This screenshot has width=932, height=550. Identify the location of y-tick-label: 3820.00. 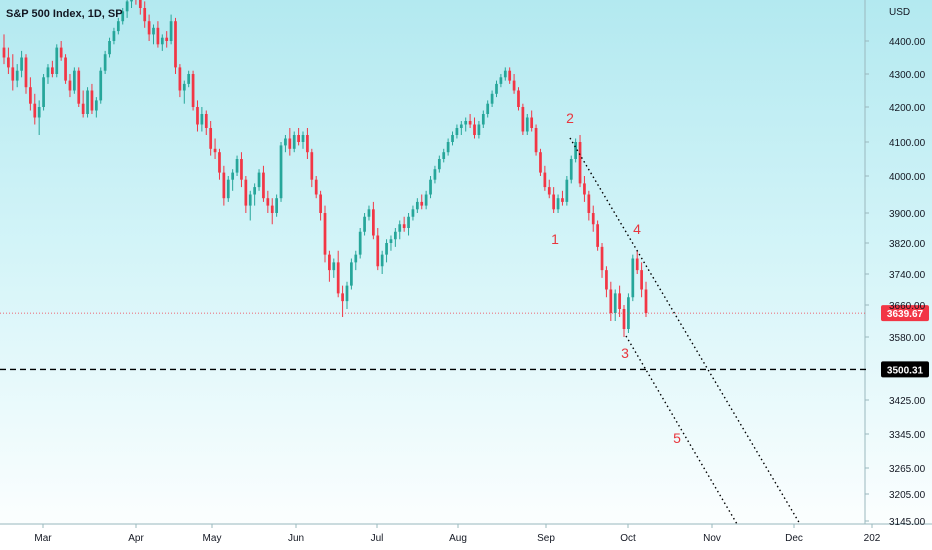
(907, 244).